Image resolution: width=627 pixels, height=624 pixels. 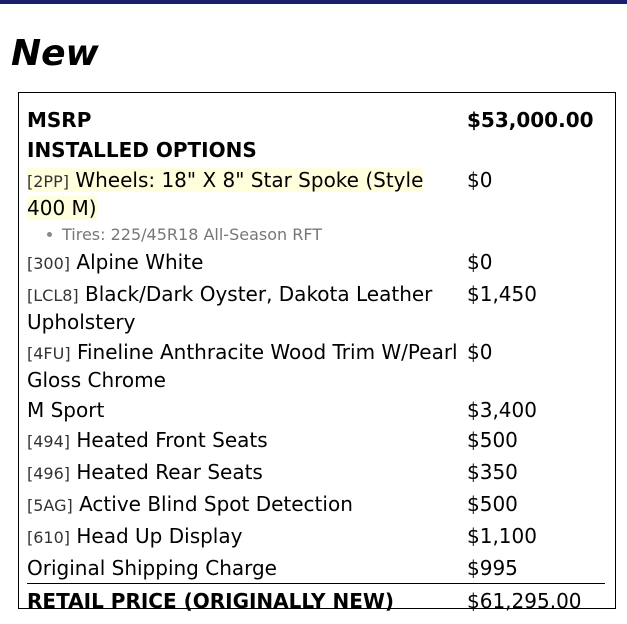 I want to click on option-name-cell: Original Shipping Charge, so click(x=247, y=568).